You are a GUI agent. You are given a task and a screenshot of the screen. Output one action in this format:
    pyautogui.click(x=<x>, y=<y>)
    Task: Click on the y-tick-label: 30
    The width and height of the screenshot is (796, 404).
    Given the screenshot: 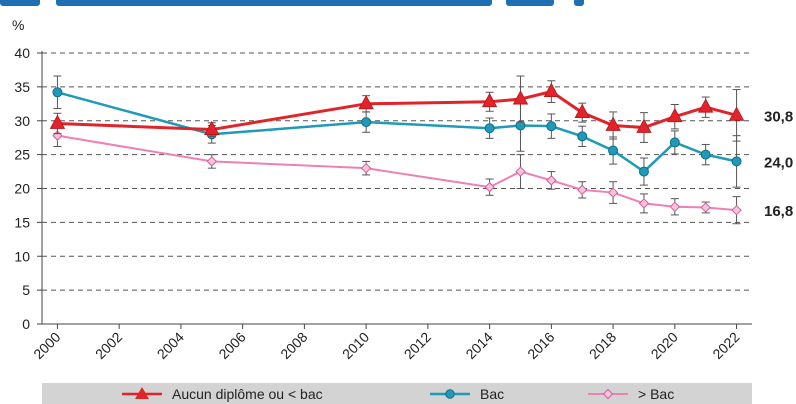 What is the action you would take?
    pyautogui.click(x=22, y=121)
    